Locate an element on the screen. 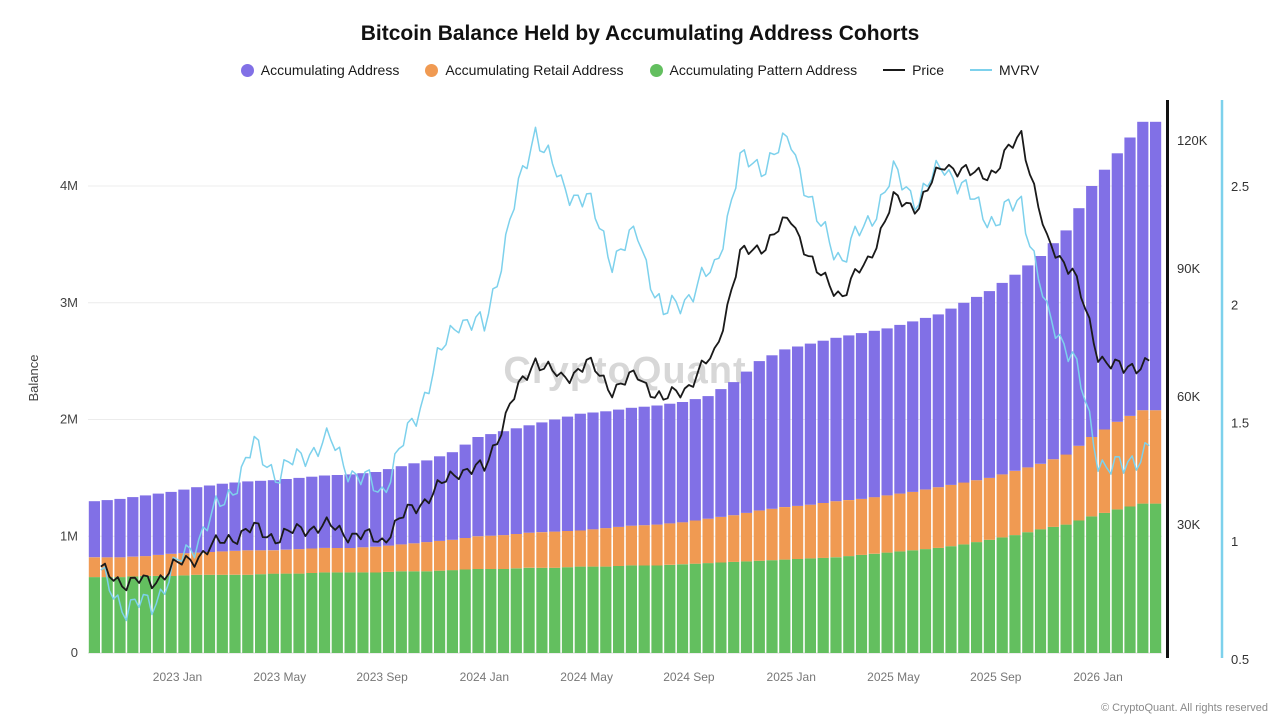  legend-item-mvrv: MVRV is located at coordinates (1004, 70).